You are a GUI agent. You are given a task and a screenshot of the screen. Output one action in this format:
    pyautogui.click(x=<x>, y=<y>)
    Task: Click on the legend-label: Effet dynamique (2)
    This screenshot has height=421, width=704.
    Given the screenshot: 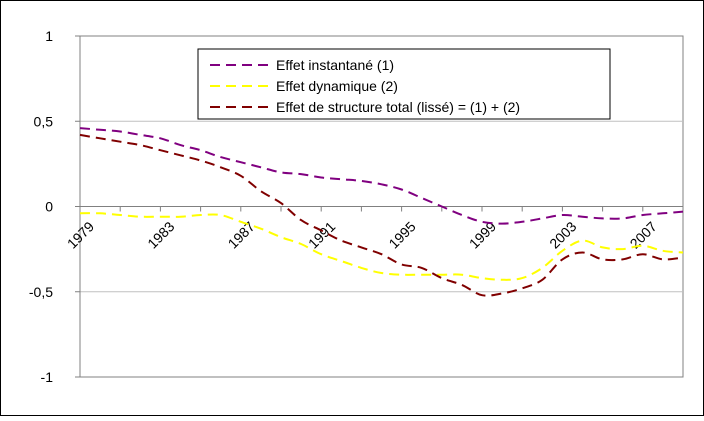 What is the action you would take?
    pyautogui.click(x=337, y=86)
    